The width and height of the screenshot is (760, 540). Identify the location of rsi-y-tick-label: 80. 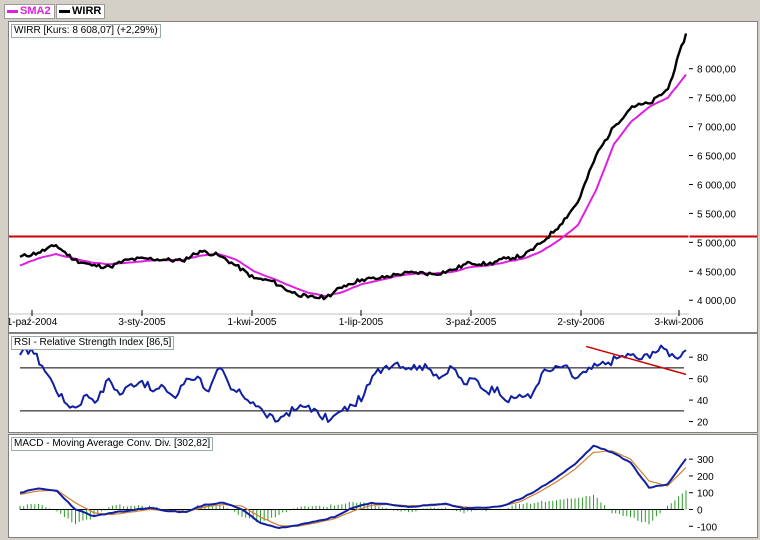
(703, 358).